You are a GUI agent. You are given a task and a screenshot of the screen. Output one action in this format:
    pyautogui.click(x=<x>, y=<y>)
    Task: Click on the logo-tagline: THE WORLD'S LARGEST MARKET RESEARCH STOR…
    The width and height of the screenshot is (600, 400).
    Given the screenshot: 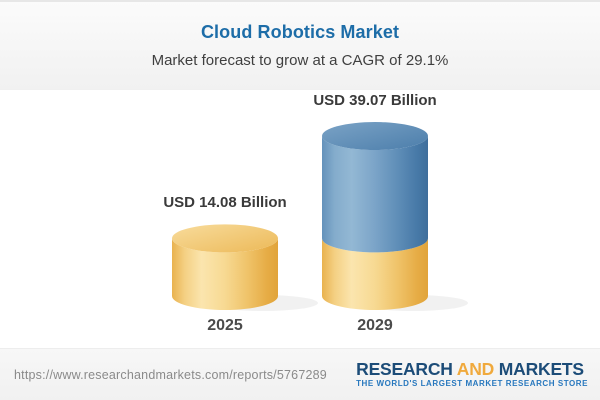 What is the action you would take?
    pyautogui.click(x=472, y=384)
    